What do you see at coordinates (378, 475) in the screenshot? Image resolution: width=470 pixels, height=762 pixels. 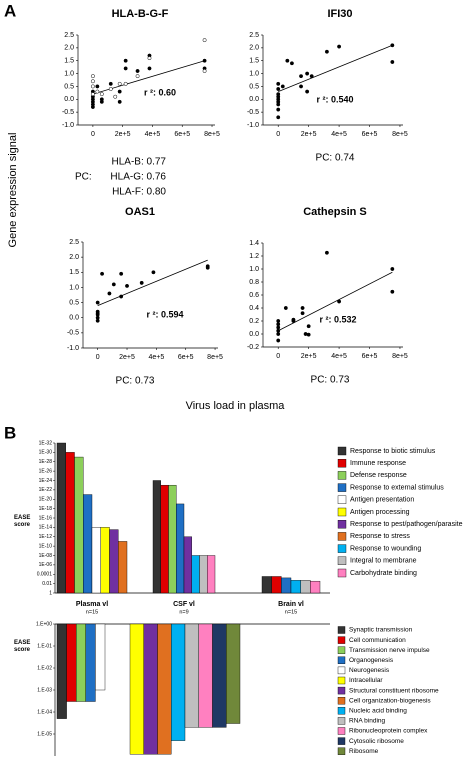 I see `legend-label: Defense response` at bounding box center [378, 475].